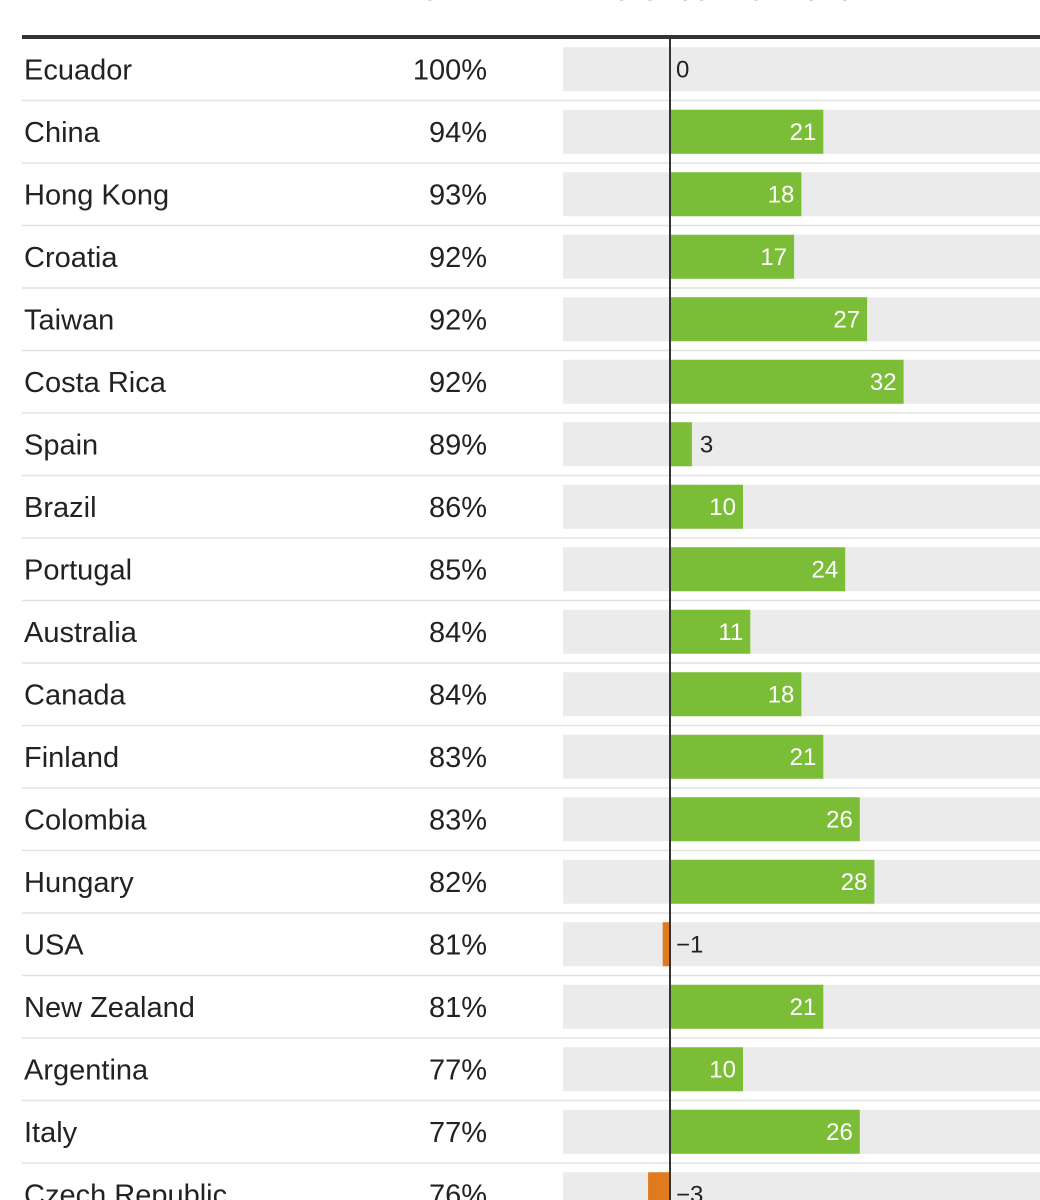 The image size is (1040, 1200). I want to click on country-label: Colombia, so click(85, 820).